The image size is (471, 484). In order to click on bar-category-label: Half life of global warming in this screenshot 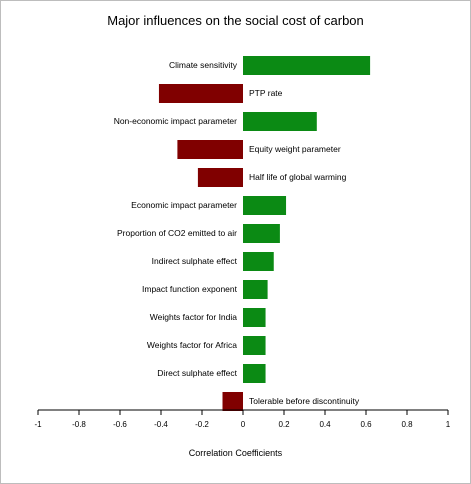, I will do `click(298, 177)`.